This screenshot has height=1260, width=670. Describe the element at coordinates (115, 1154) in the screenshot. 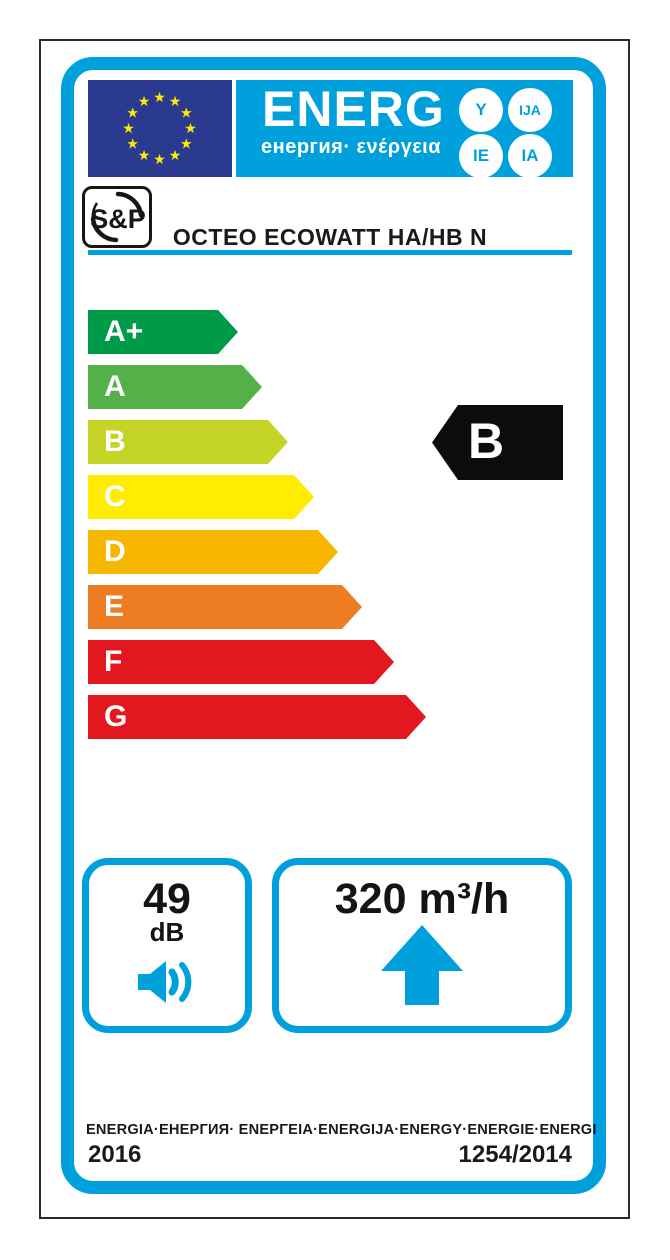

I see `label-year: 2016` at that location.